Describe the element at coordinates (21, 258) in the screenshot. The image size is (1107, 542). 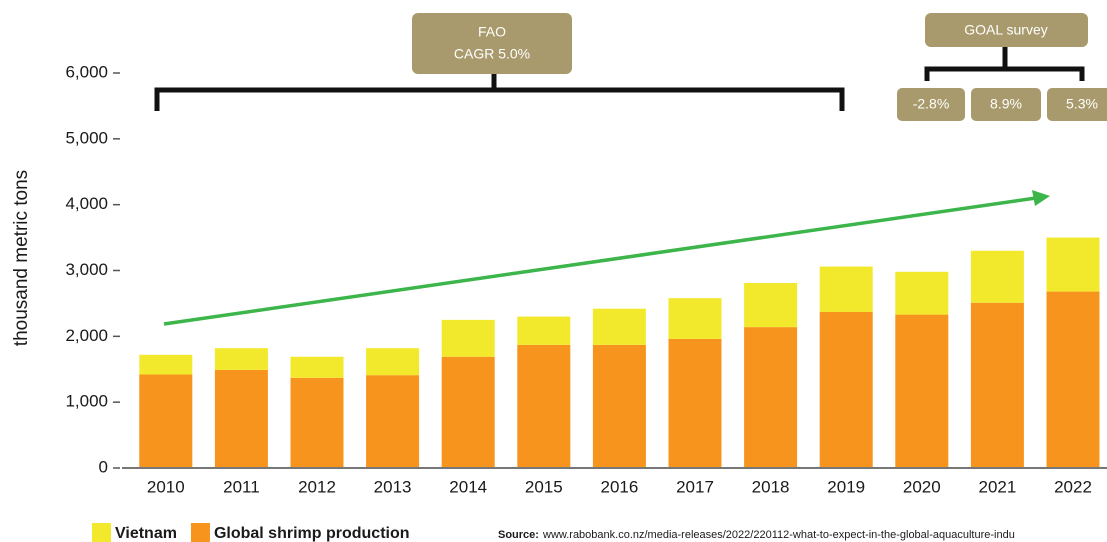
I see `y-axis-label: thousand metric tons` at that location.